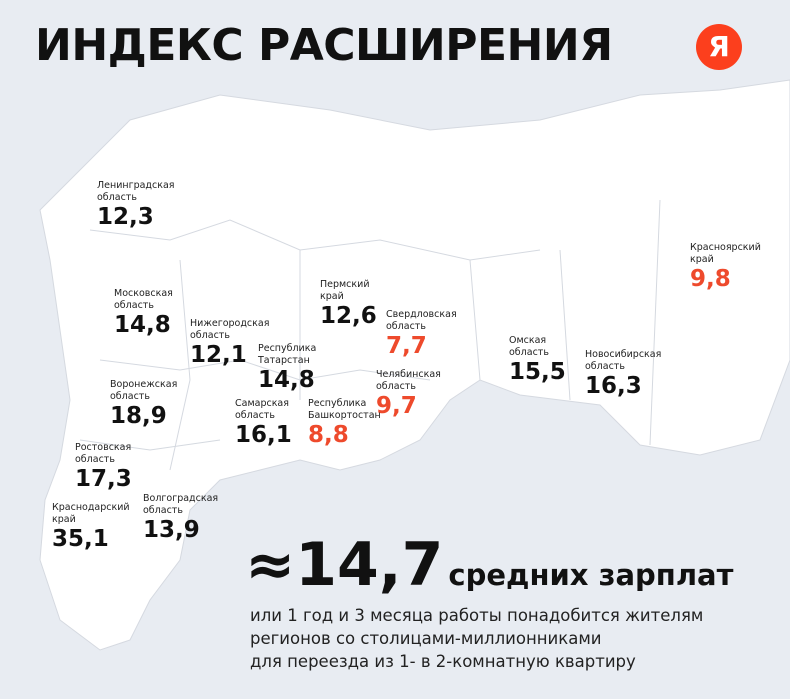 The height and width of the screenshot is (699, 790). What do you see at coordinates (408, 374) in the screenshot?
I see `region-name-line: Челябинская` at bounding box center [408, 374].